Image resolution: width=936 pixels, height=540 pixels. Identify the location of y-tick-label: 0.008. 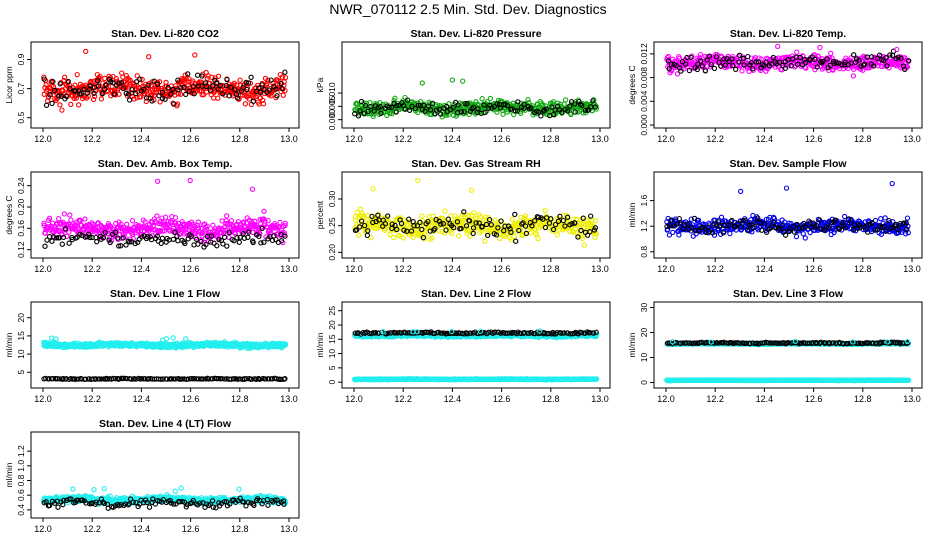
(644, 78).